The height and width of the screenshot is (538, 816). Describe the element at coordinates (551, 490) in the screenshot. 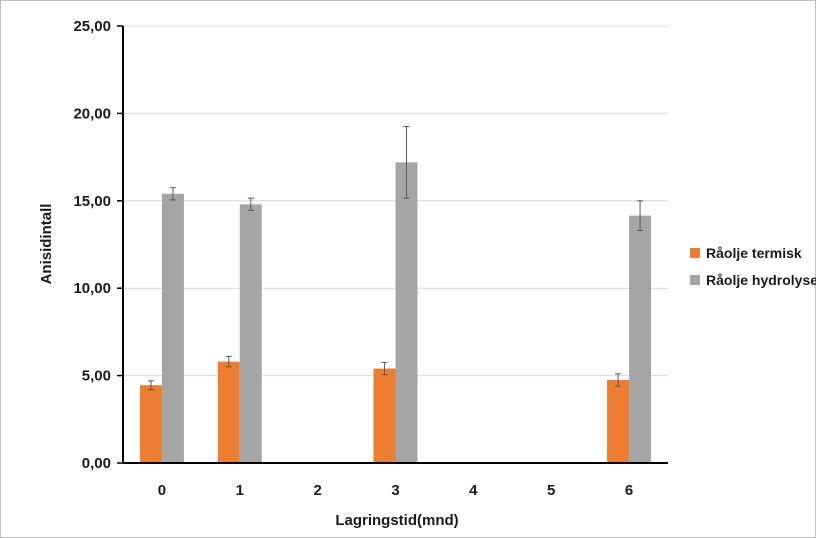

I see `x-tick-label: 5` at that location.